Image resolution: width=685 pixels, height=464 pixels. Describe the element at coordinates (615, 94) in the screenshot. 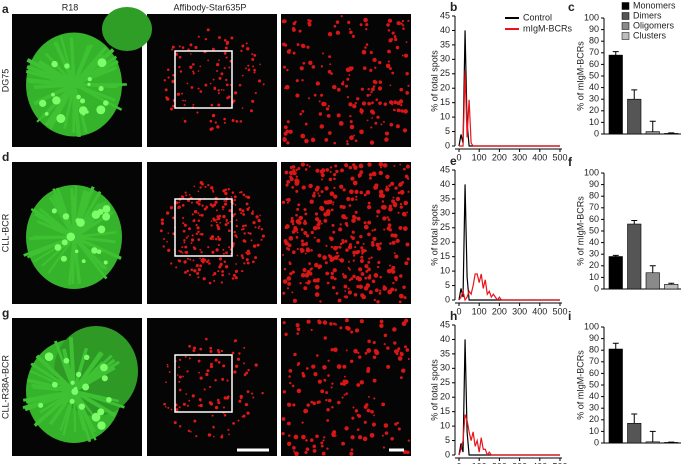

I see `bar` at that location.